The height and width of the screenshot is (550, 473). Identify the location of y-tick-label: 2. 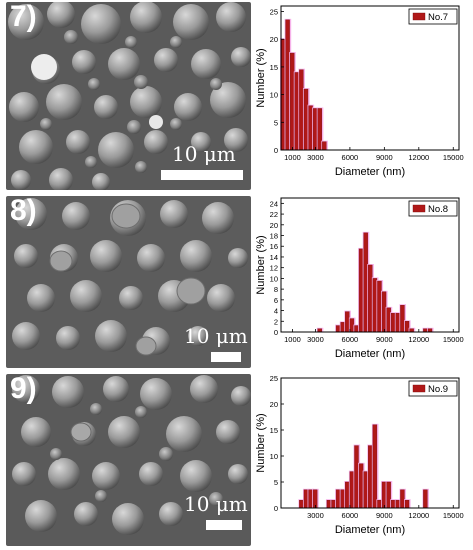
(276, 321).